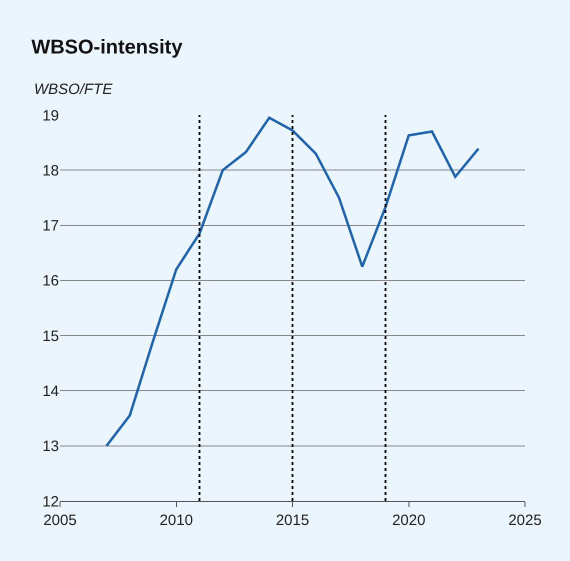 This screenshot has width=570, height=561. Describe the element at coordinates (74, 89) in the screenshot. I see `y-axis-title: WBSO/FTE` at that location.